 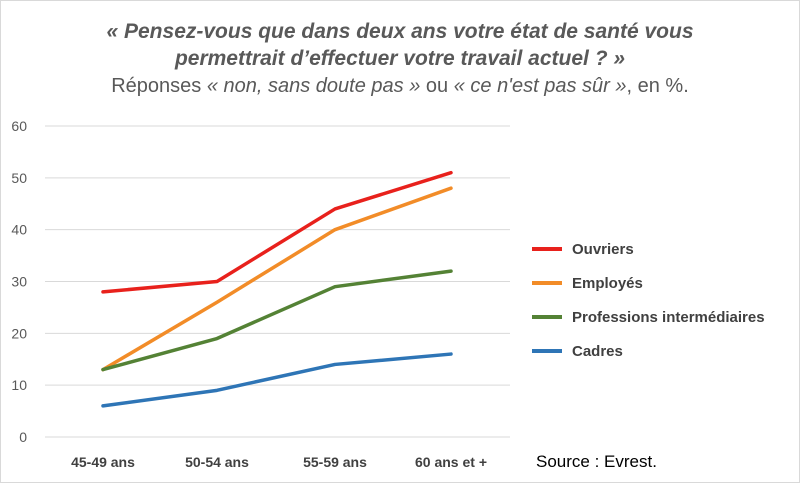 I want to click on y-axis-ticks: 0 10 20 30 40 50 60, so click(x=19, y=281).